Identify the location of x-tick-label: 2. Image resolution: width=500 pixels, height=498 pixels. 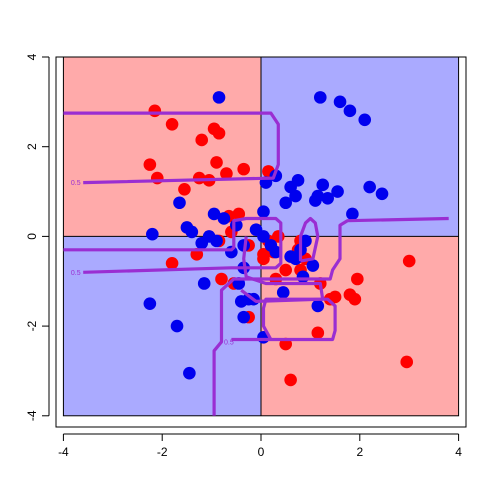
(359, 452).